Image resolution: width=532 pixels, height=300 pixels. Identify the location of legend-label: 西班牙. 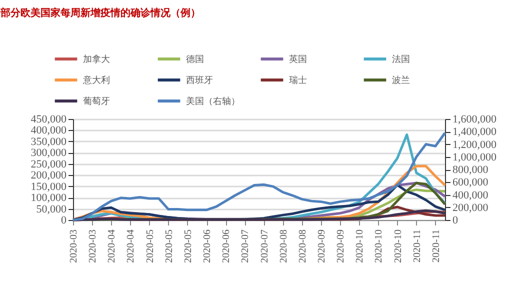
(199, 80).